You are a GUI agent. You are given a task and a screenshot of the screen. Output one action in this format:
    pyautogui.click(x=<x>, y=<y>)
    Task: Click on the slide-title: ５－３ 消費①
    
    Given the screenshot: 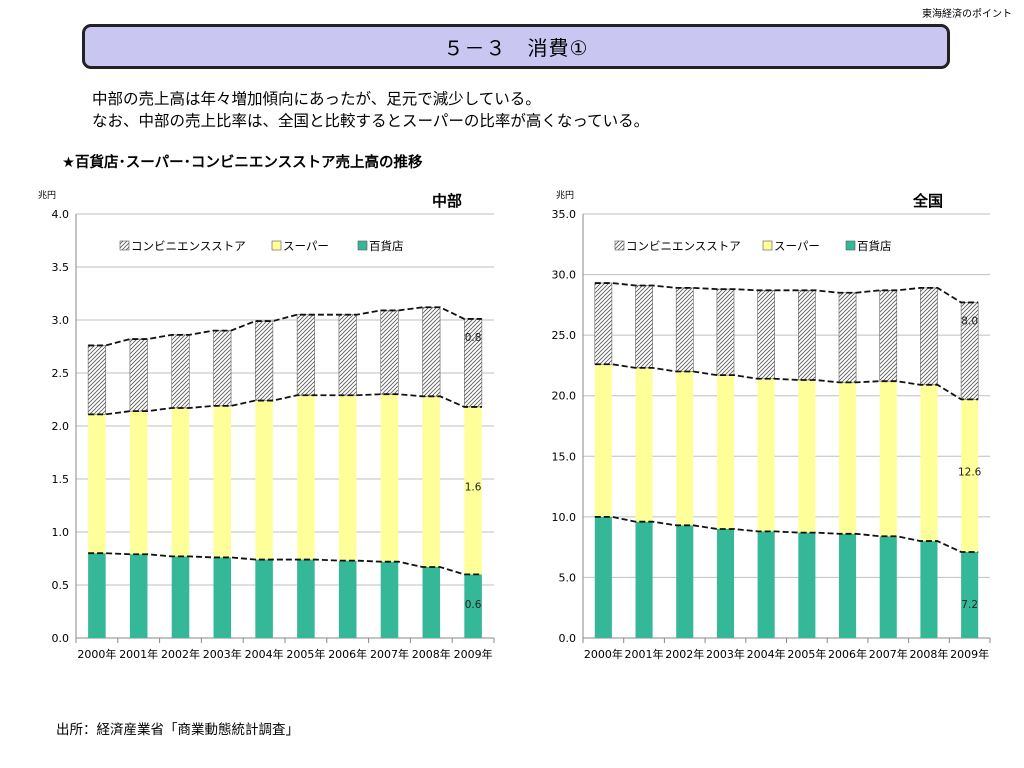 What is the action you would take?
    pyautogui.click(x=516, y=46)
    